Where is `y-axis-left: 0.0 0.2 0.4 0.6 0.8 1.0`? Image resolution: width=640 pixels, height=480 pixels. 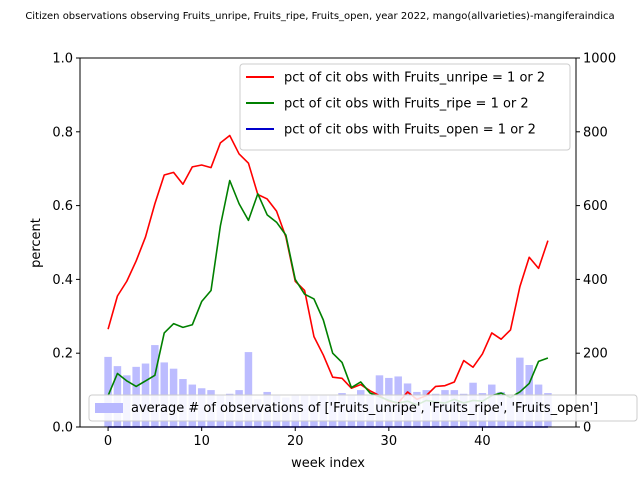
y-axis-left: 0.0 0.2 0.4 0.6 0.8 1.0 is located at coordinates (66, 244).